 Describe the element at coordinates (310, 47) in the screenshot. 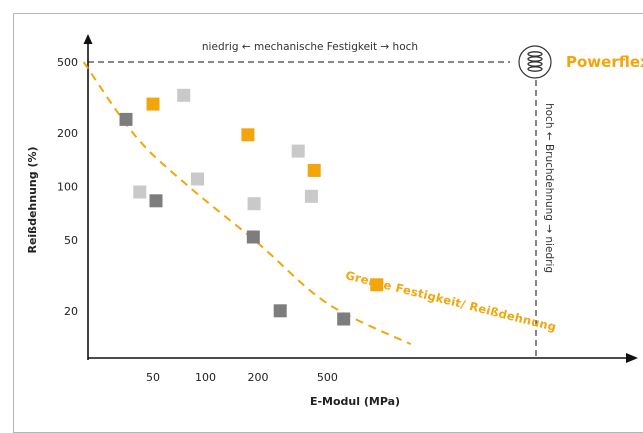

I see `top-annotation: niedrig ← mechanische Festigkeit → hoch` at that location.